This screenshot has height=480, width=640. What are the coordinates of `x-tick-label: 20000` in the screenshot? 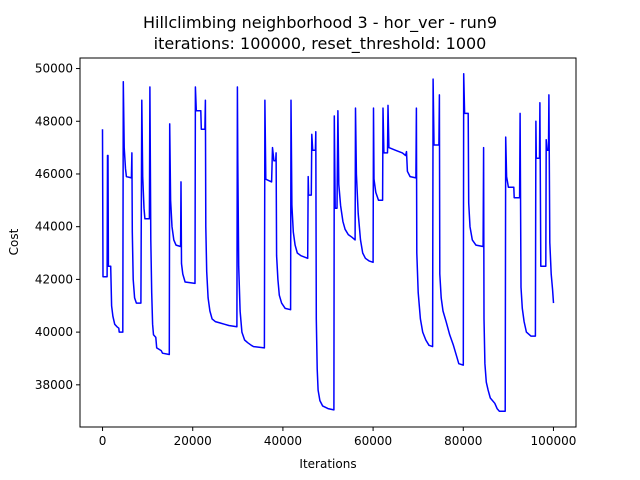 It's located at (193, 441).